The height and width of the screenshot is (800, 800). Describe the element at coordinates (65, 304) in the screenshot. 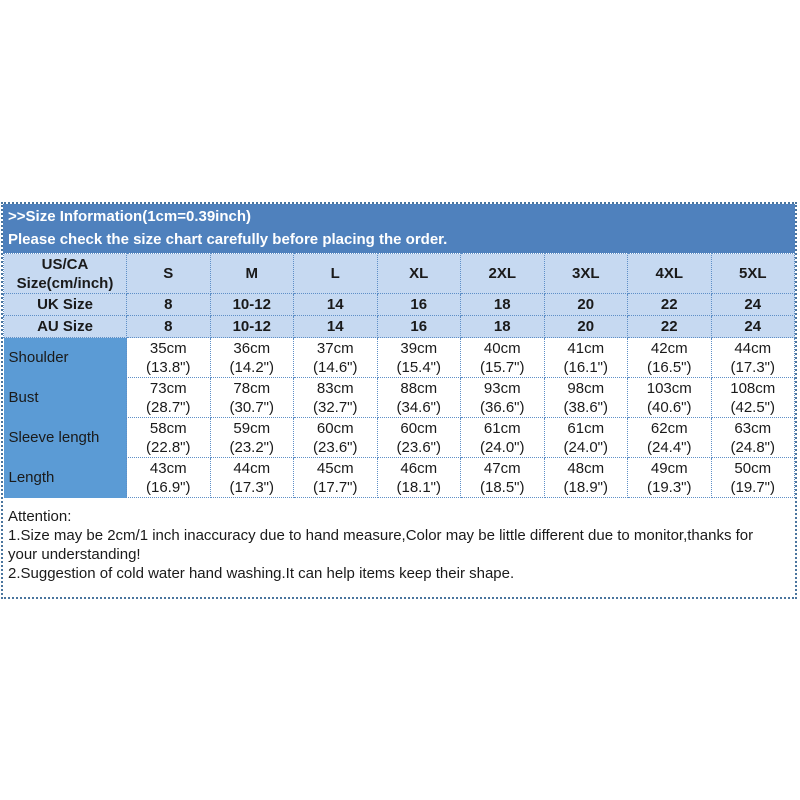

I see `uk-size-label: UK Size` at that location.